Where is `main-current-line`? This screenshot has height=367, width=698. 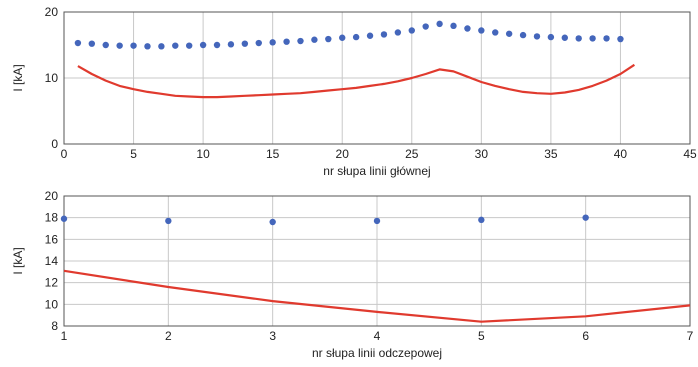
main-current-line is located at coordinates (356, 81).